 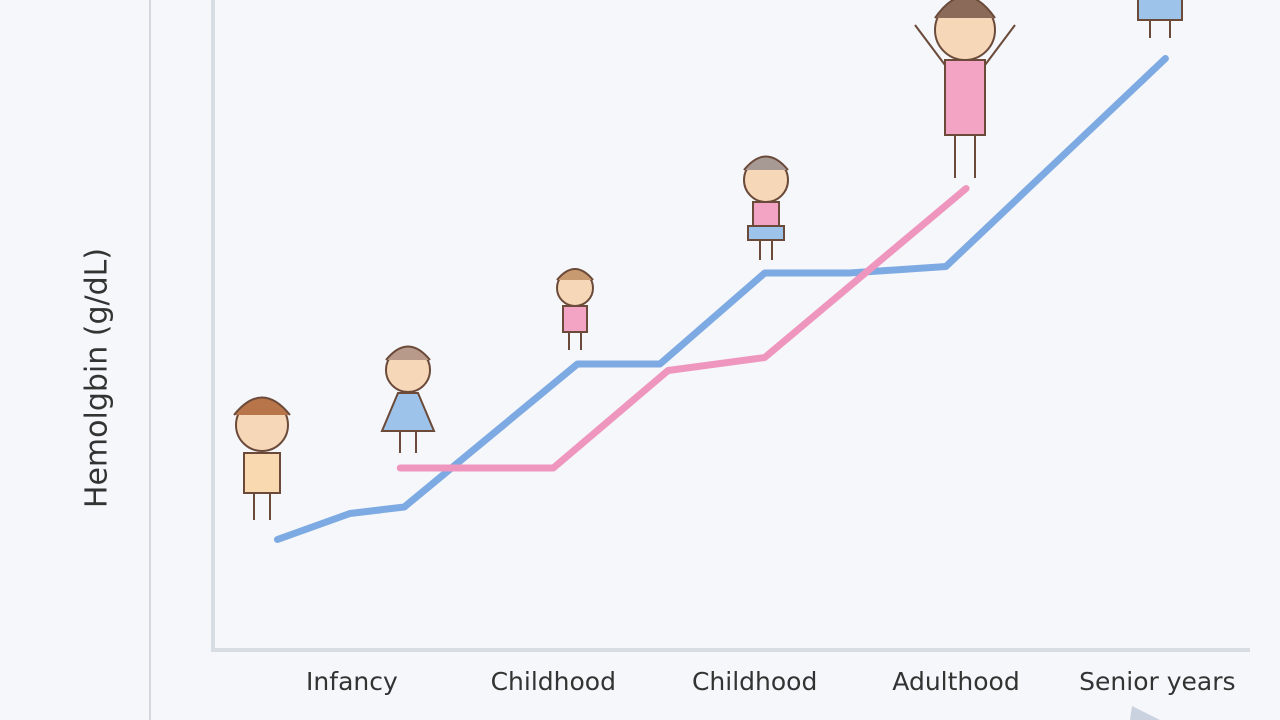 What do you see at coordinates (955, 681) in the screenshot?
I see `x-tick-label: Adulthood` at bounding box center [955, 681].